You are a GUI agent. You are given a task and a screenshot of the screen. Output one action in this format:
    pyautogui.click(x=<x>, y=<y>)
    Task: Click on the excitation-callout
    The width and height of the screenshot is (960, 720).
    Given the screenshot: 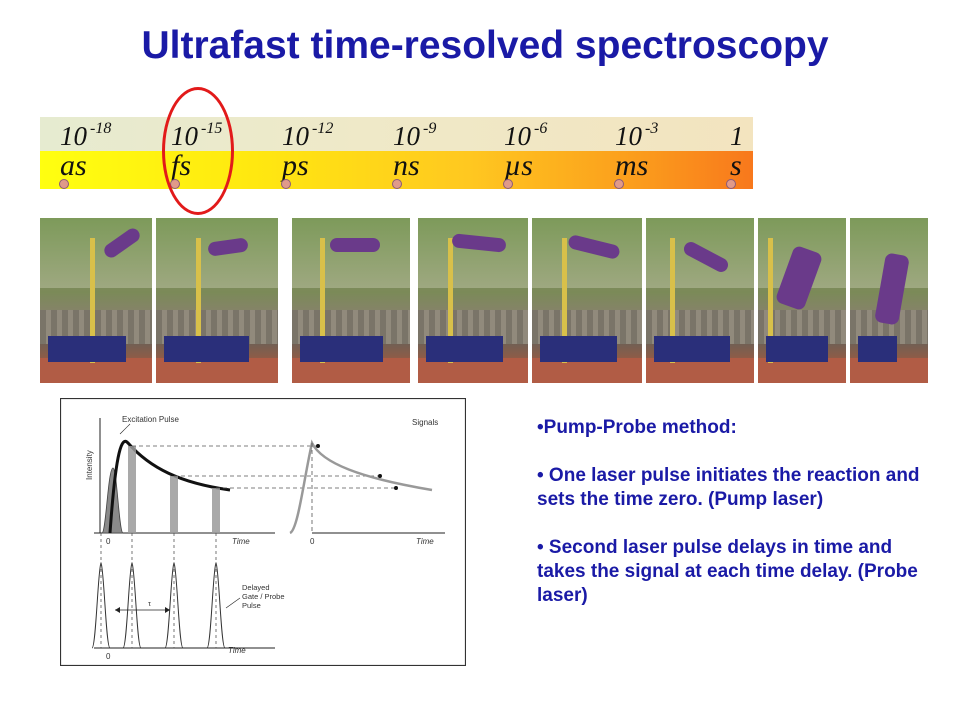 What is the action you would take?
    pyautogui.click(x=125, y=429)
    